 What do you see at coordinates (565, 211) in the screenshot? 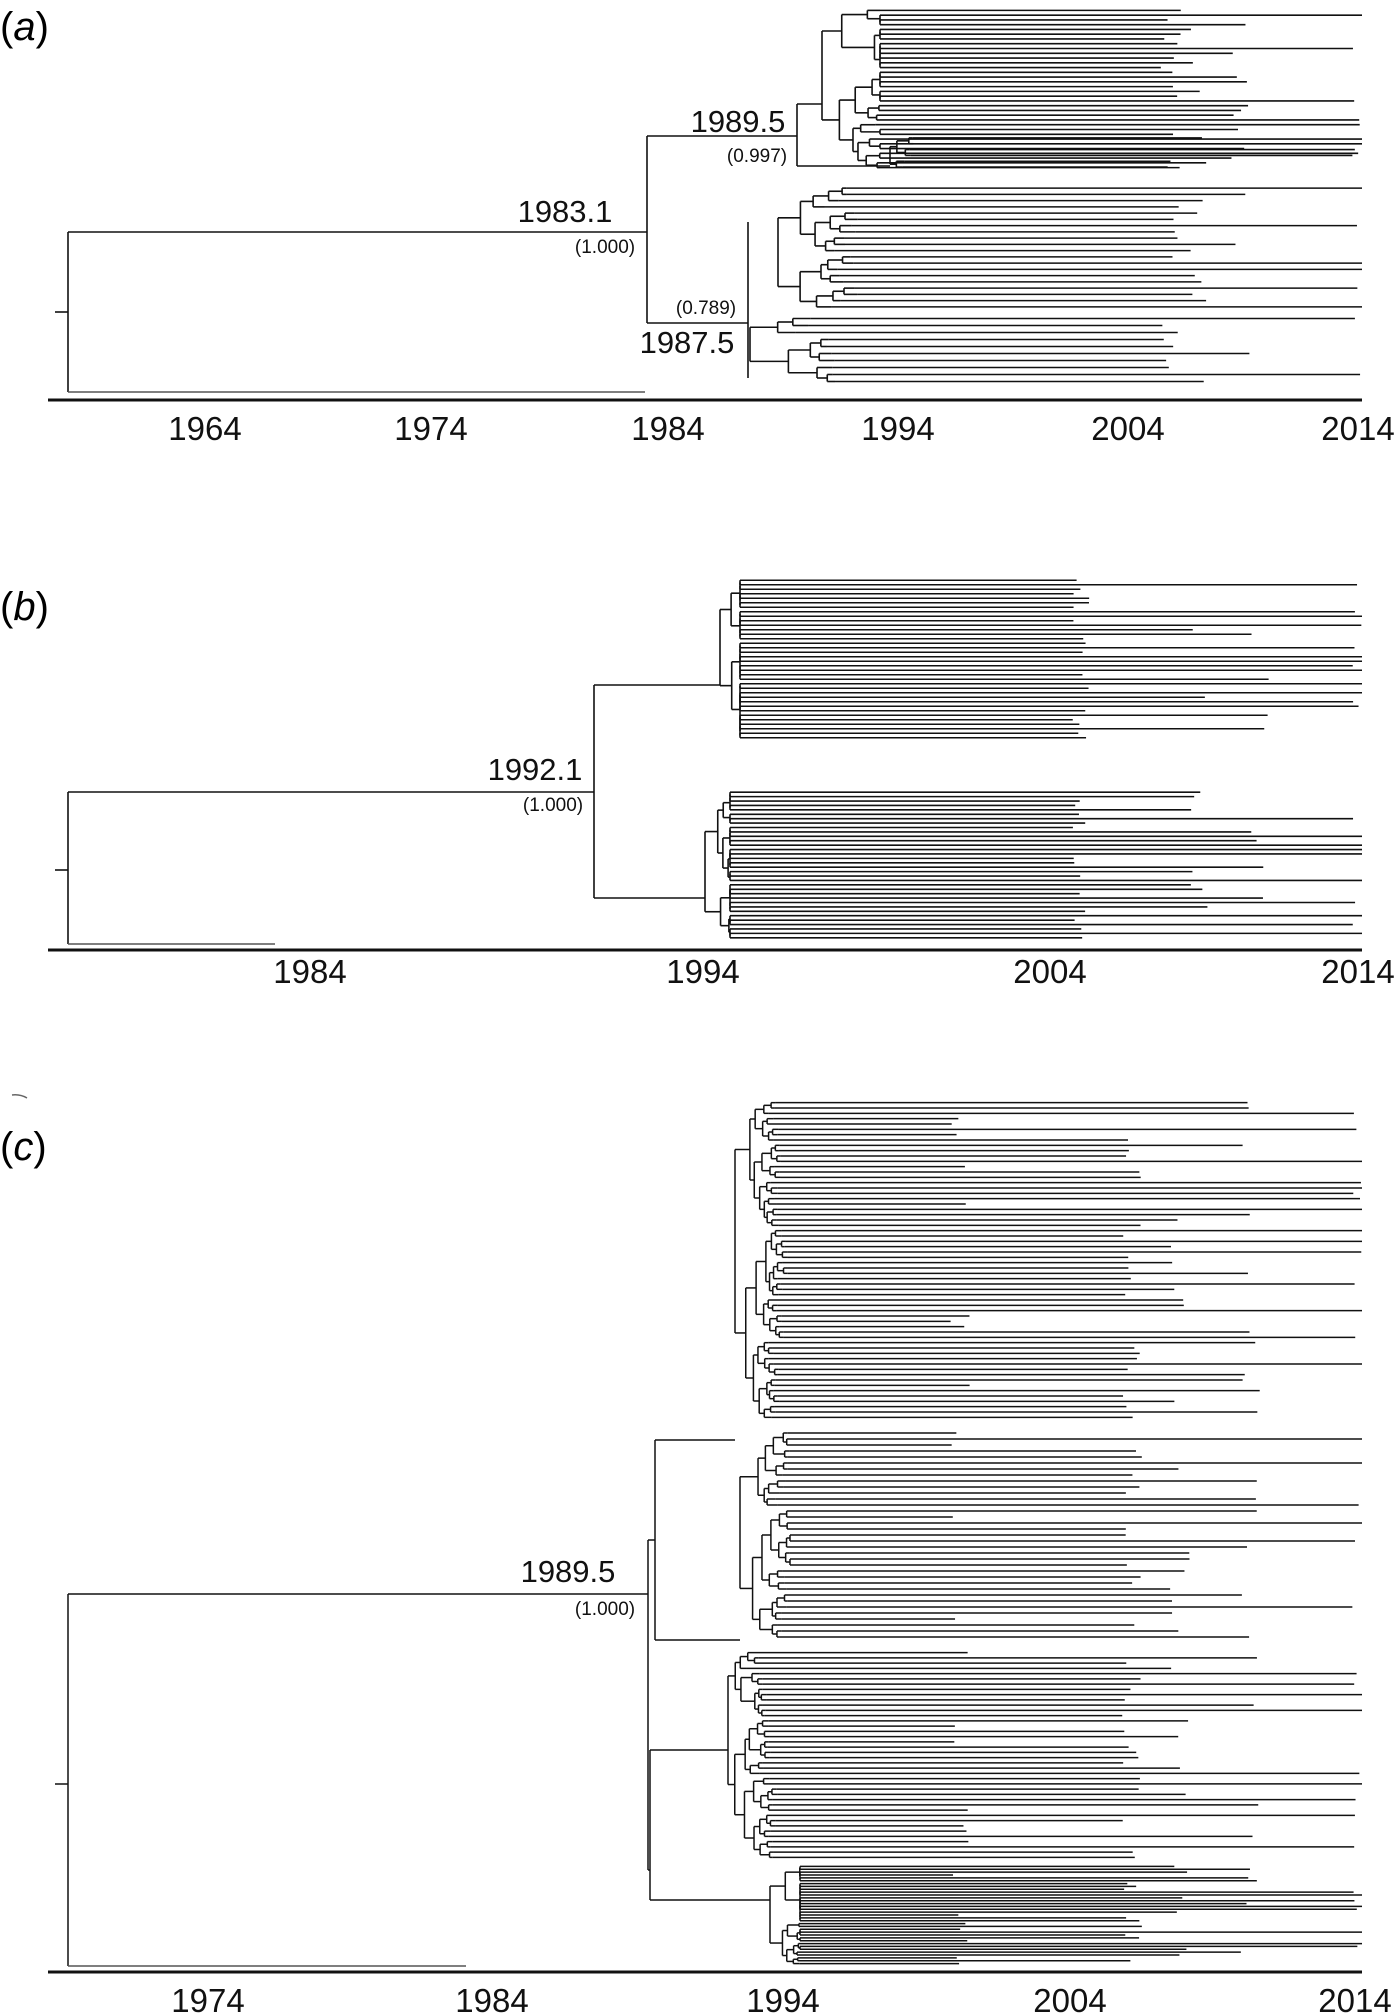
I see `node-date-label: 1983.1` at bounding box center [565, 211].